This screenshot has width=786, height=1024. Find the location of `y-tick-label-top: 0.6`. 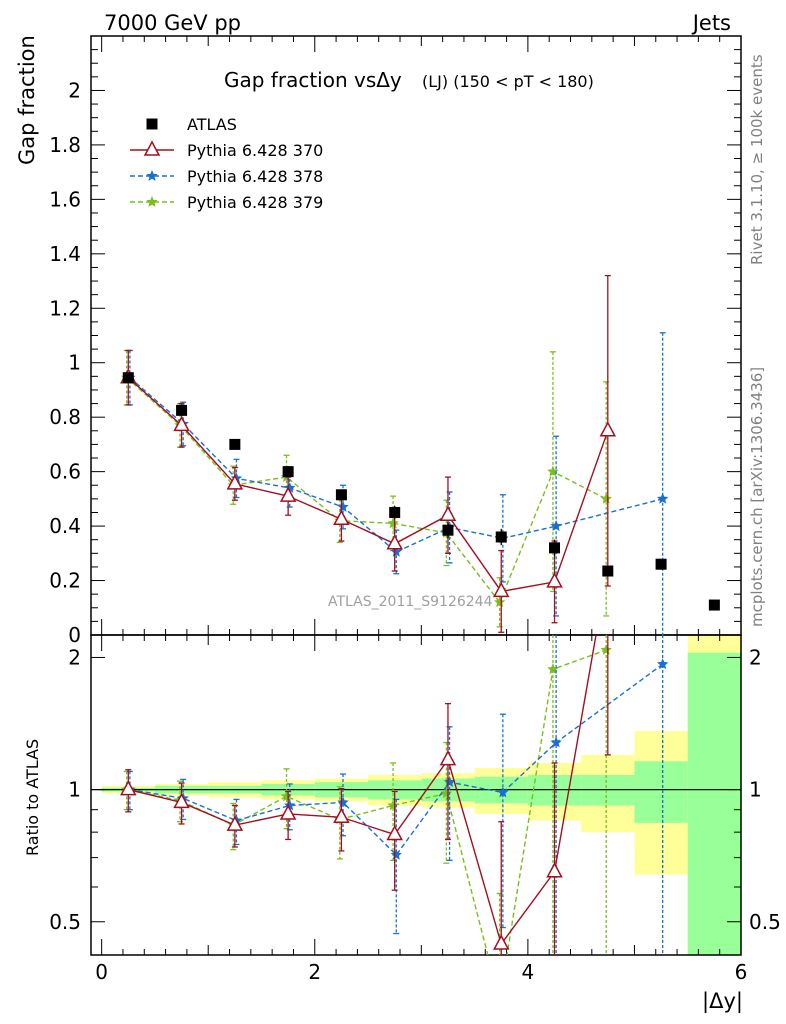

y-tick-label-top: 0.6 is located at coordinates (65, 472).